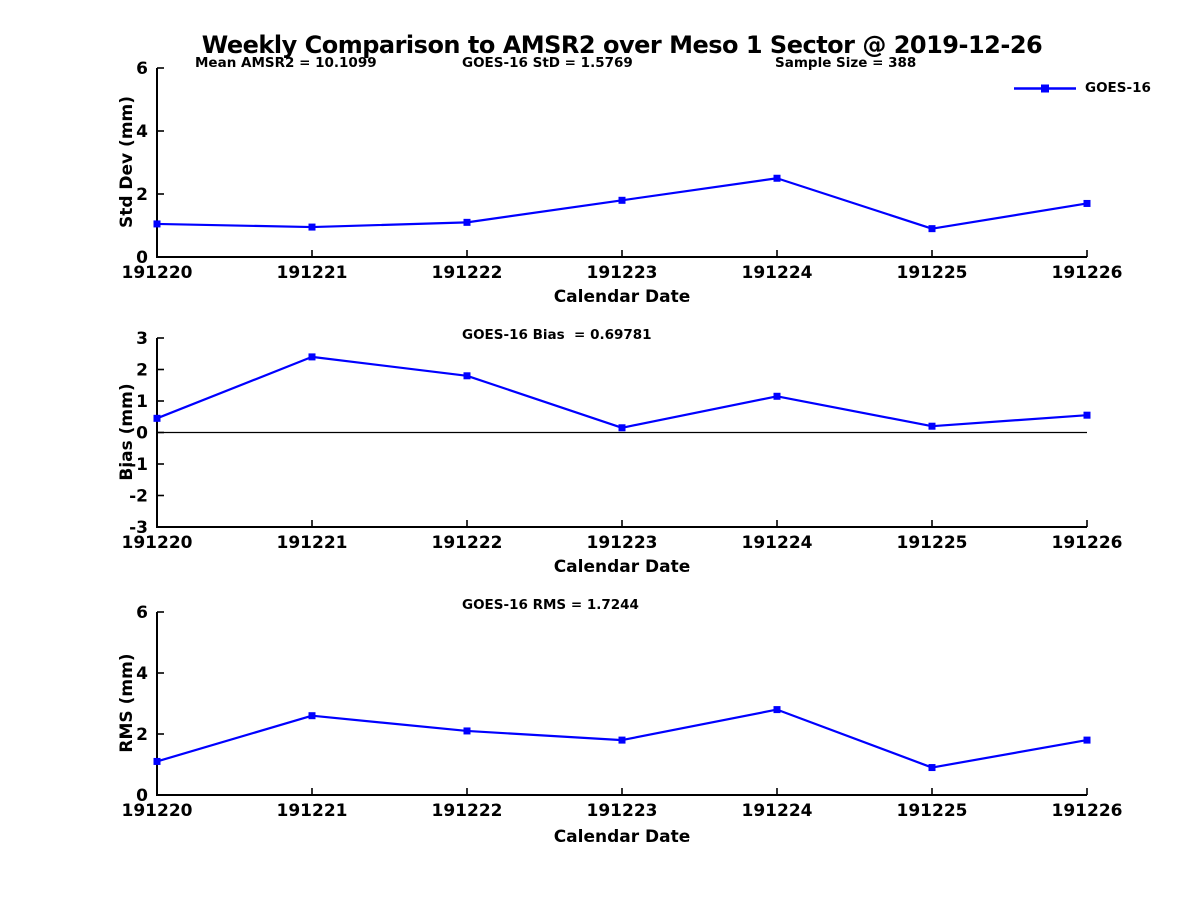 The height and width of the screenshot is (900, 1200). I want to click on y-tick-label: -1, so click(138, 465).